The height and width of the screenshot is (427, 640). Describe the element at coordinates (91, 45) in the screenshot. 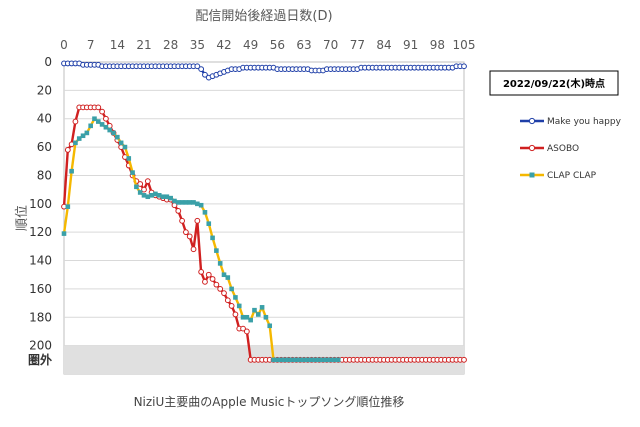

I see `x-tick-label: 7` at that location.